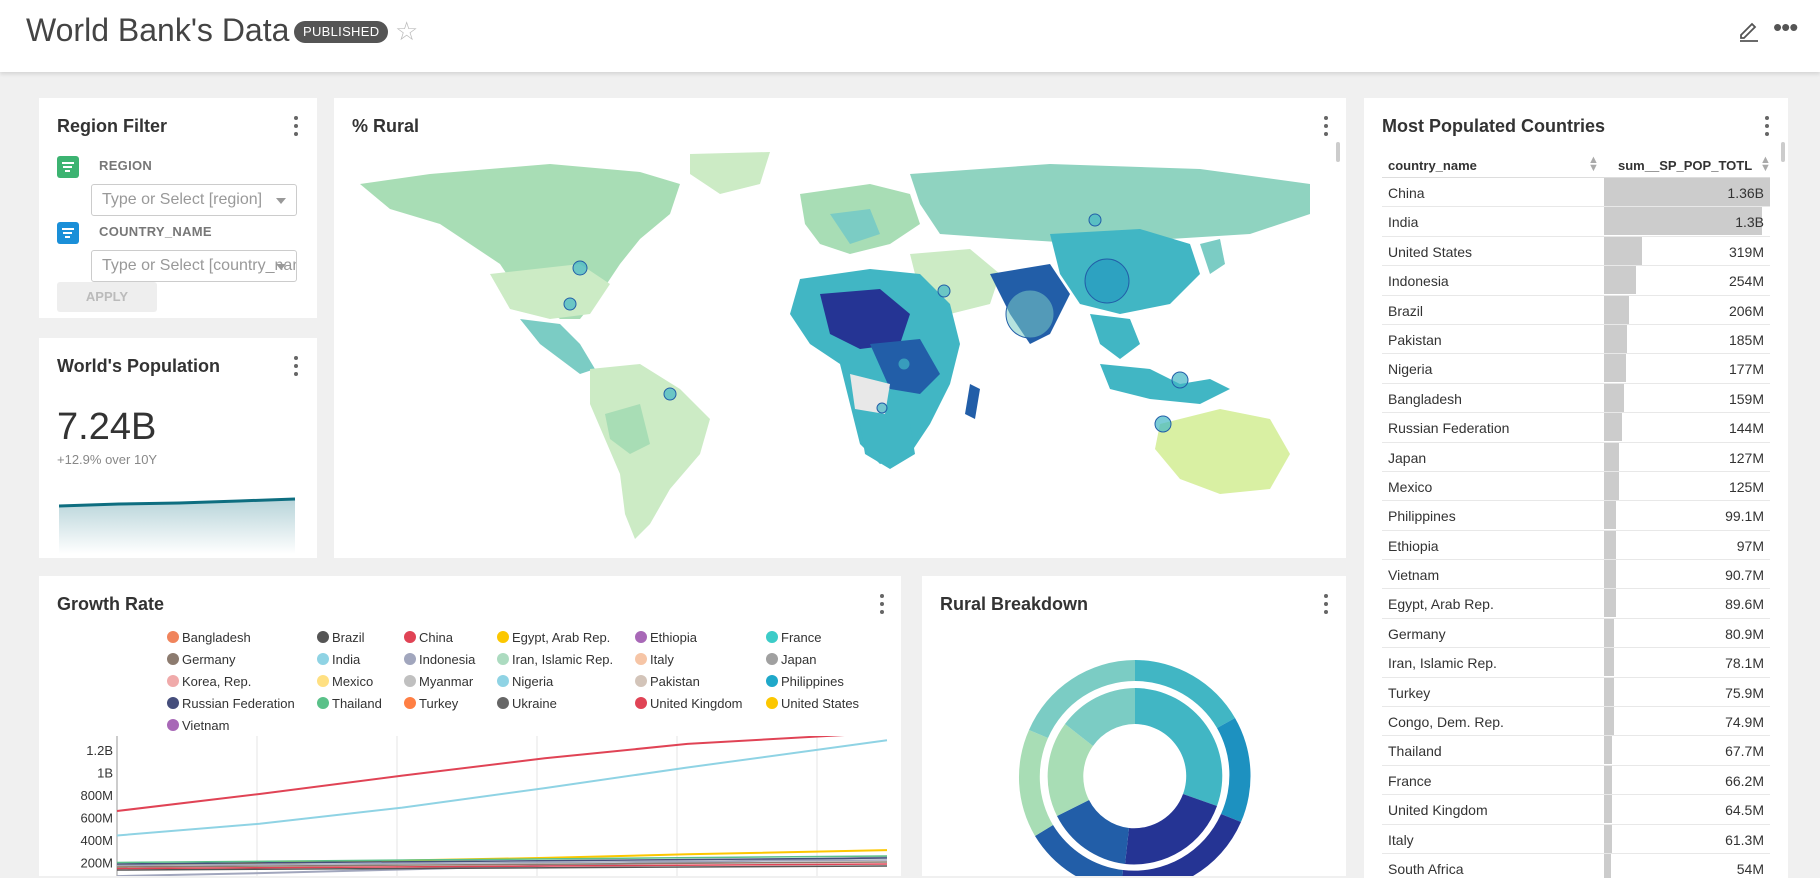  What do you see at coordinates (345, 681) in the screenshot?
I see `legend-item: Mexico` at bounding box center [345, 681].